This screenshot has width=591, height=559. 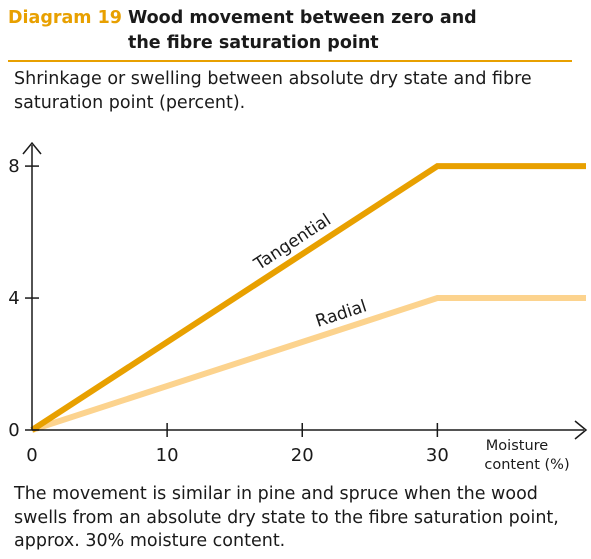 What do you see at coordinates (290, 61) in the screenshot?
I see `title-divider` at bounding box center [290, 61].